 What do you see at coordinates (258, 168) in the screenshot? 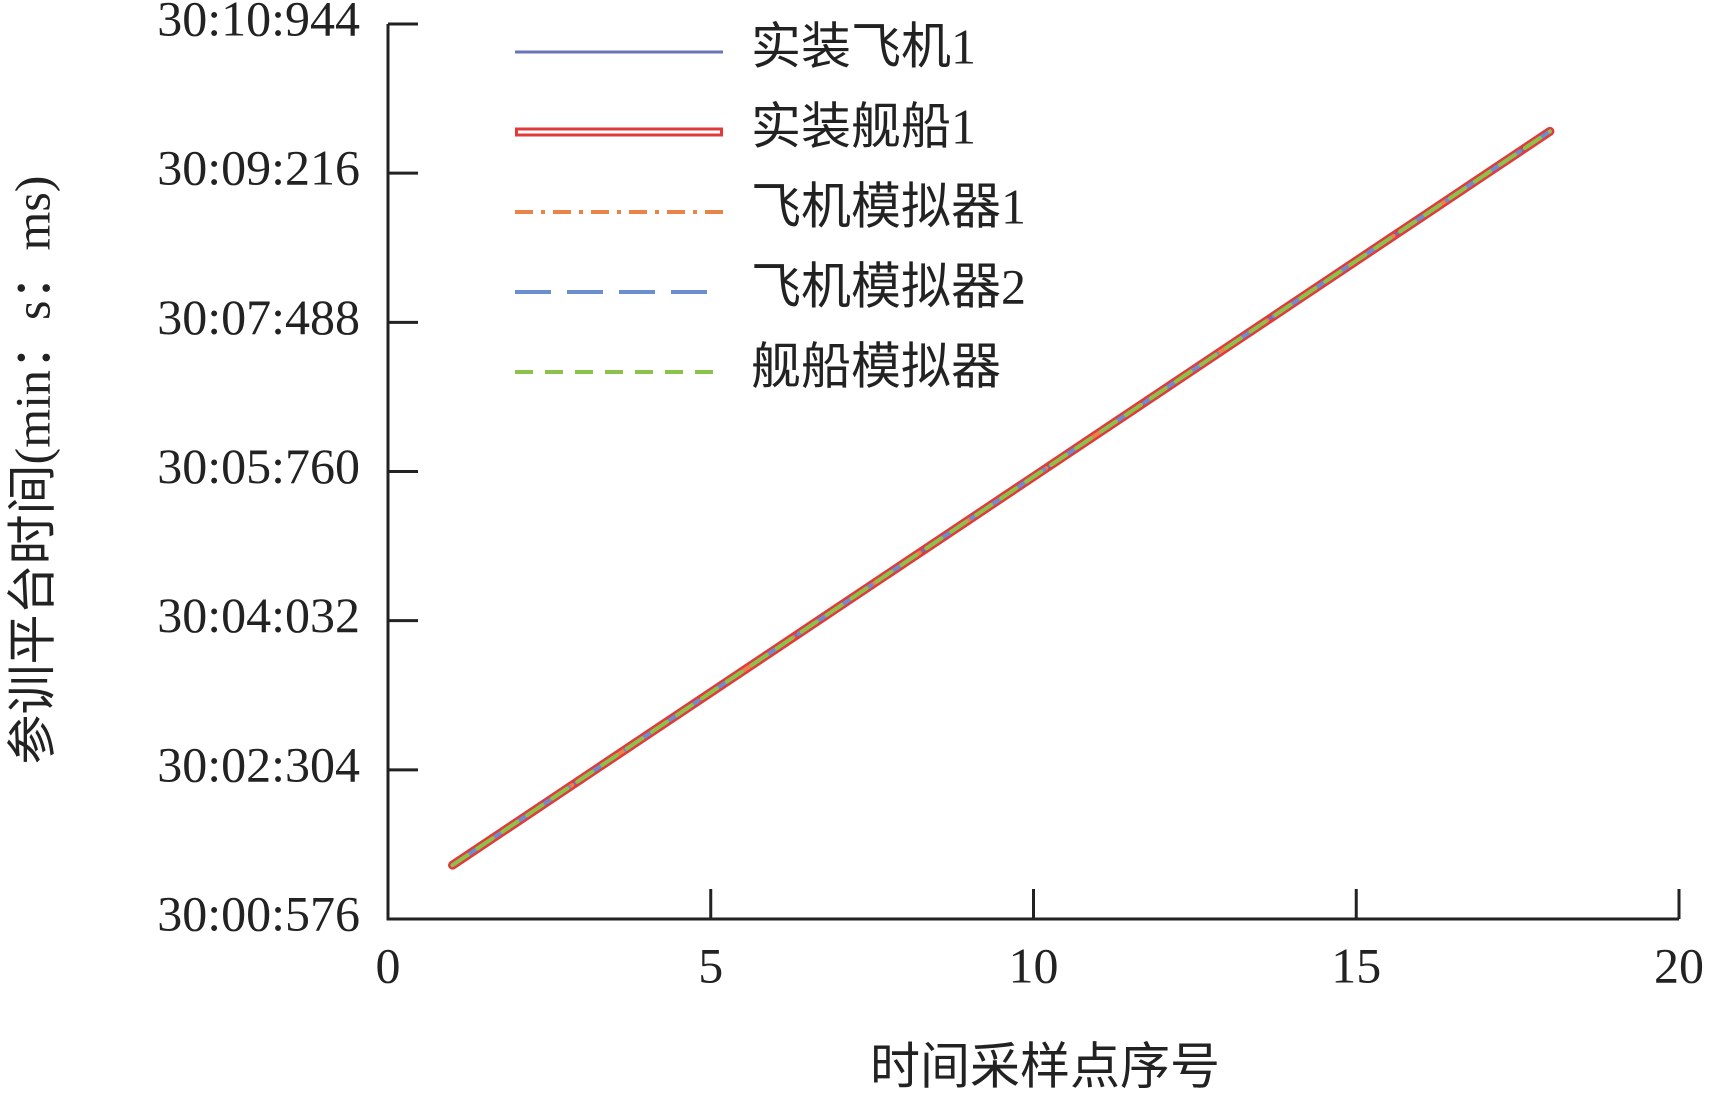
I see `y-tick-label: 30:09:216` at bounding box center [258, 168].